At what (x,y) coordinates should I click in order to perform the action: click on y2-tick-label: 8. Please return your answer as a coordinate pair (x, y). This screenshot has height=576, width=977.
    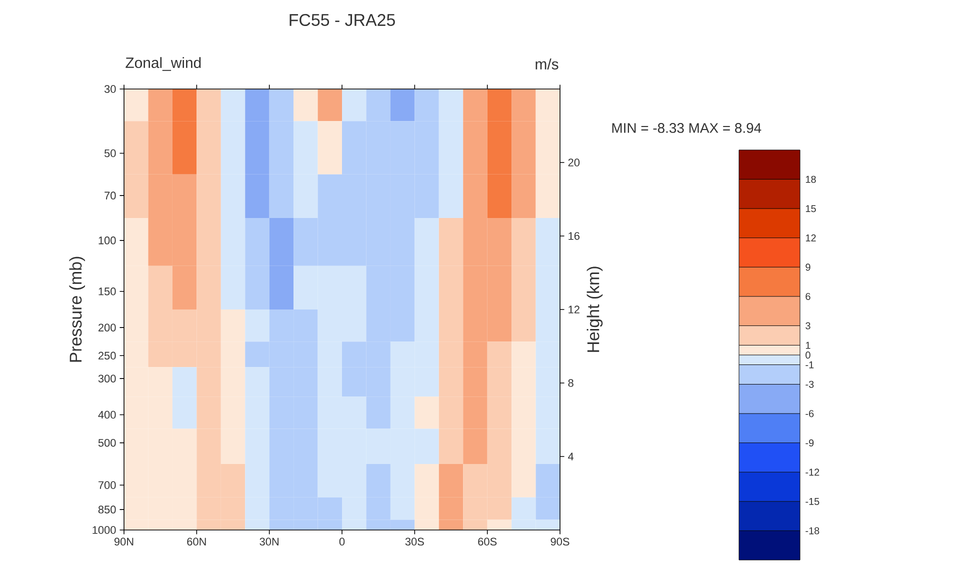
    Looking at the image, I should click on (571, 383).